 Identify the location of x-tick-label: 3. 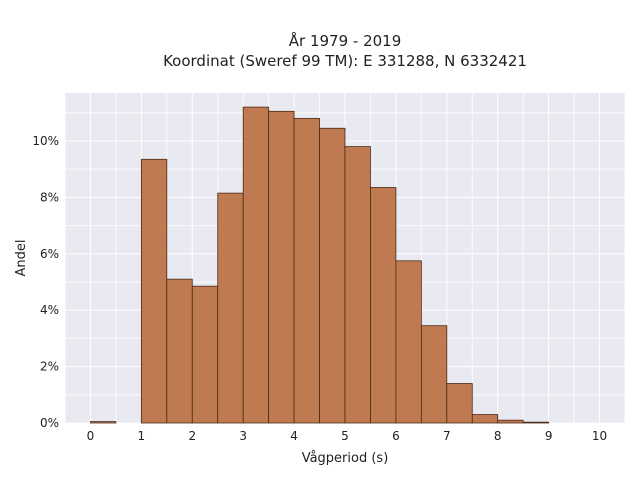
(243, 436).